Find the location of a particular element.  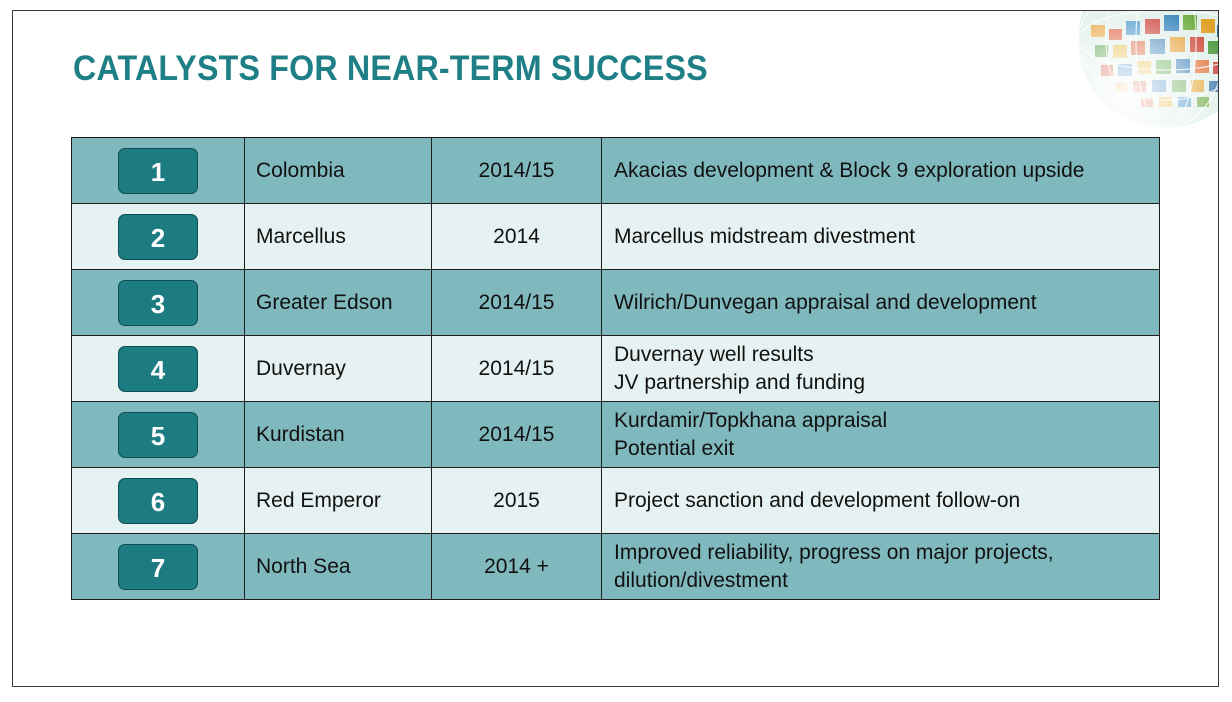

number-badge: 7 is located at coordinates (158, 566).